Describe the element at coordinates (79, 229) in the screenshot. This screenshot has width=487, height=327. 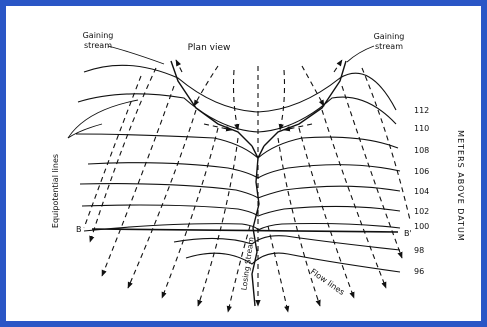
I see `section-label-left: B` at that location.